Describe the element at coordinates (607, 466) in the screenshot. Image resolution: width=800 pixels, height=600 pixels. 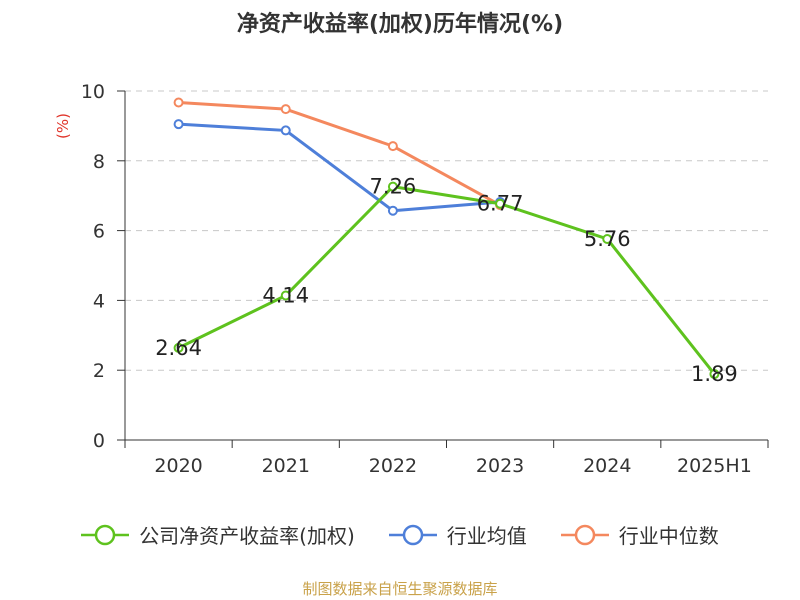
I see `x-tick-label: 2024` at that location.